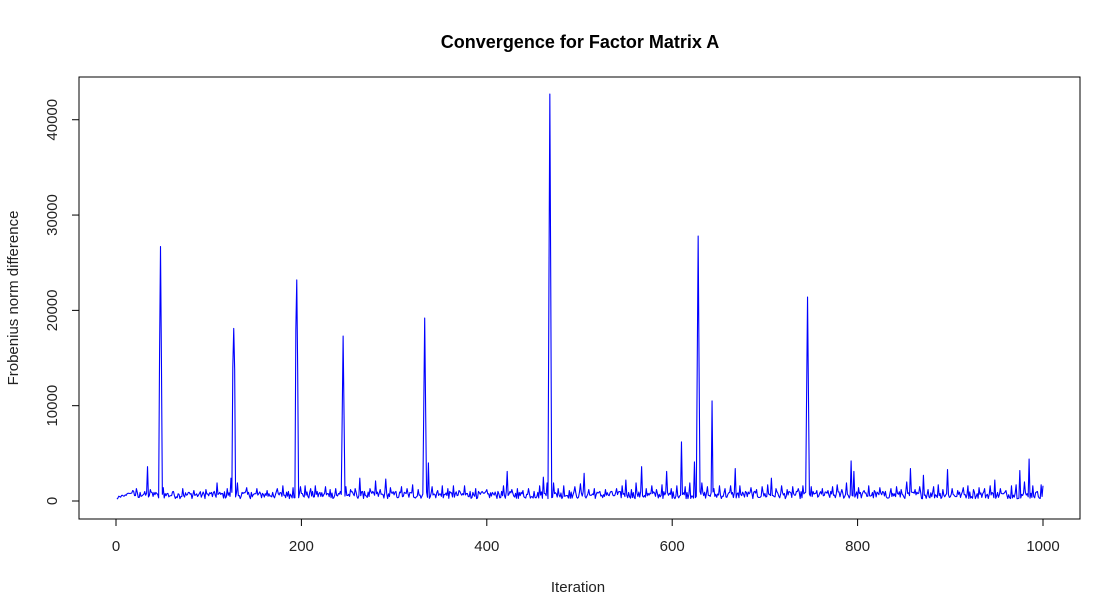 The width and height of the screenshot is (1120, 616). Describe the element at coordinates (116, 546) in the screenshot. I see `x-tick-label: 0` at that location.